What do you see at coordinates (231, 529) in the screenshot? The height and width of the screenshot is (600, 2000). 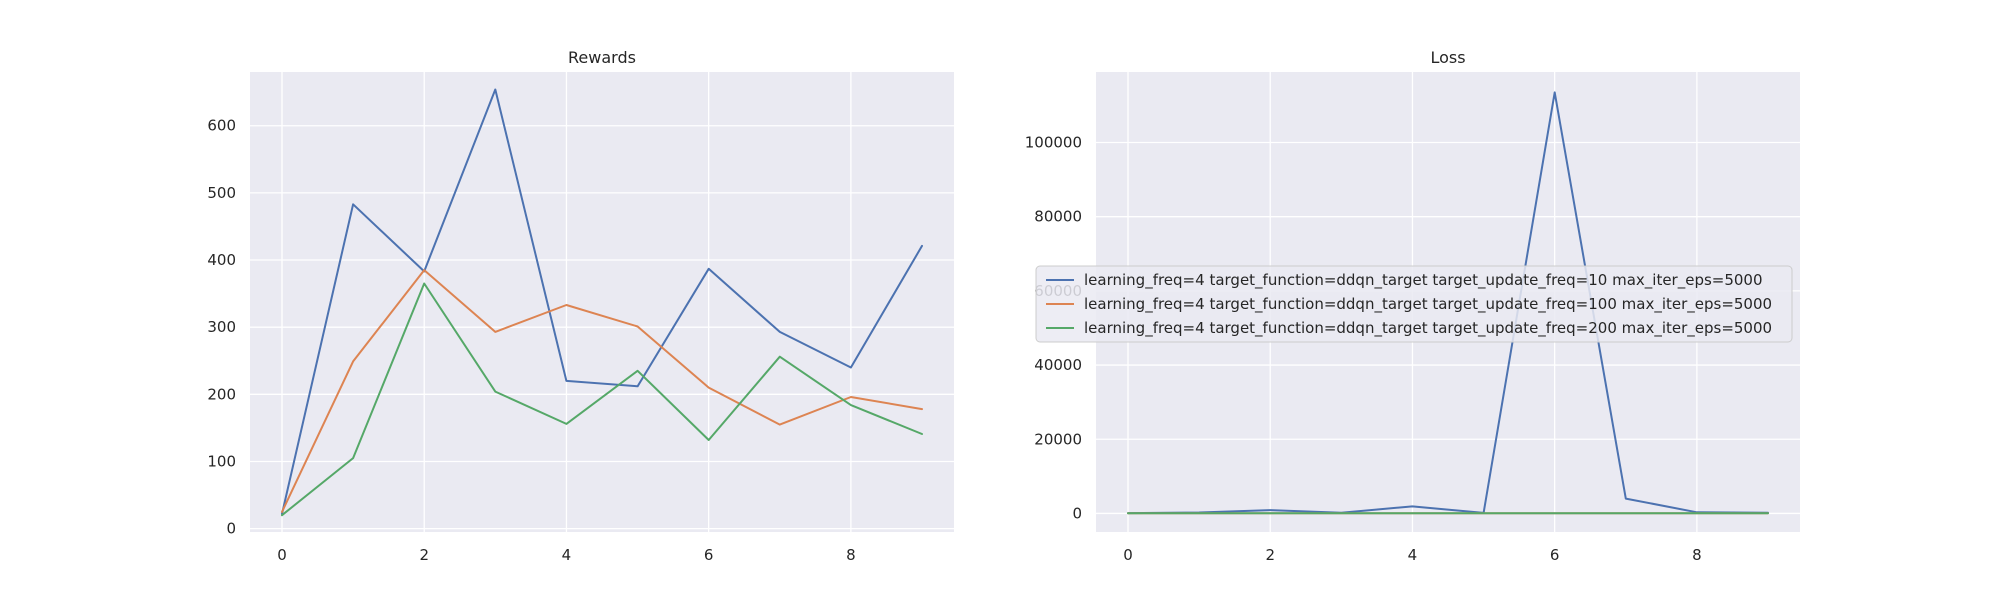 I see `rewards-y-tick-label: 0` at bounding box center [231, 529].